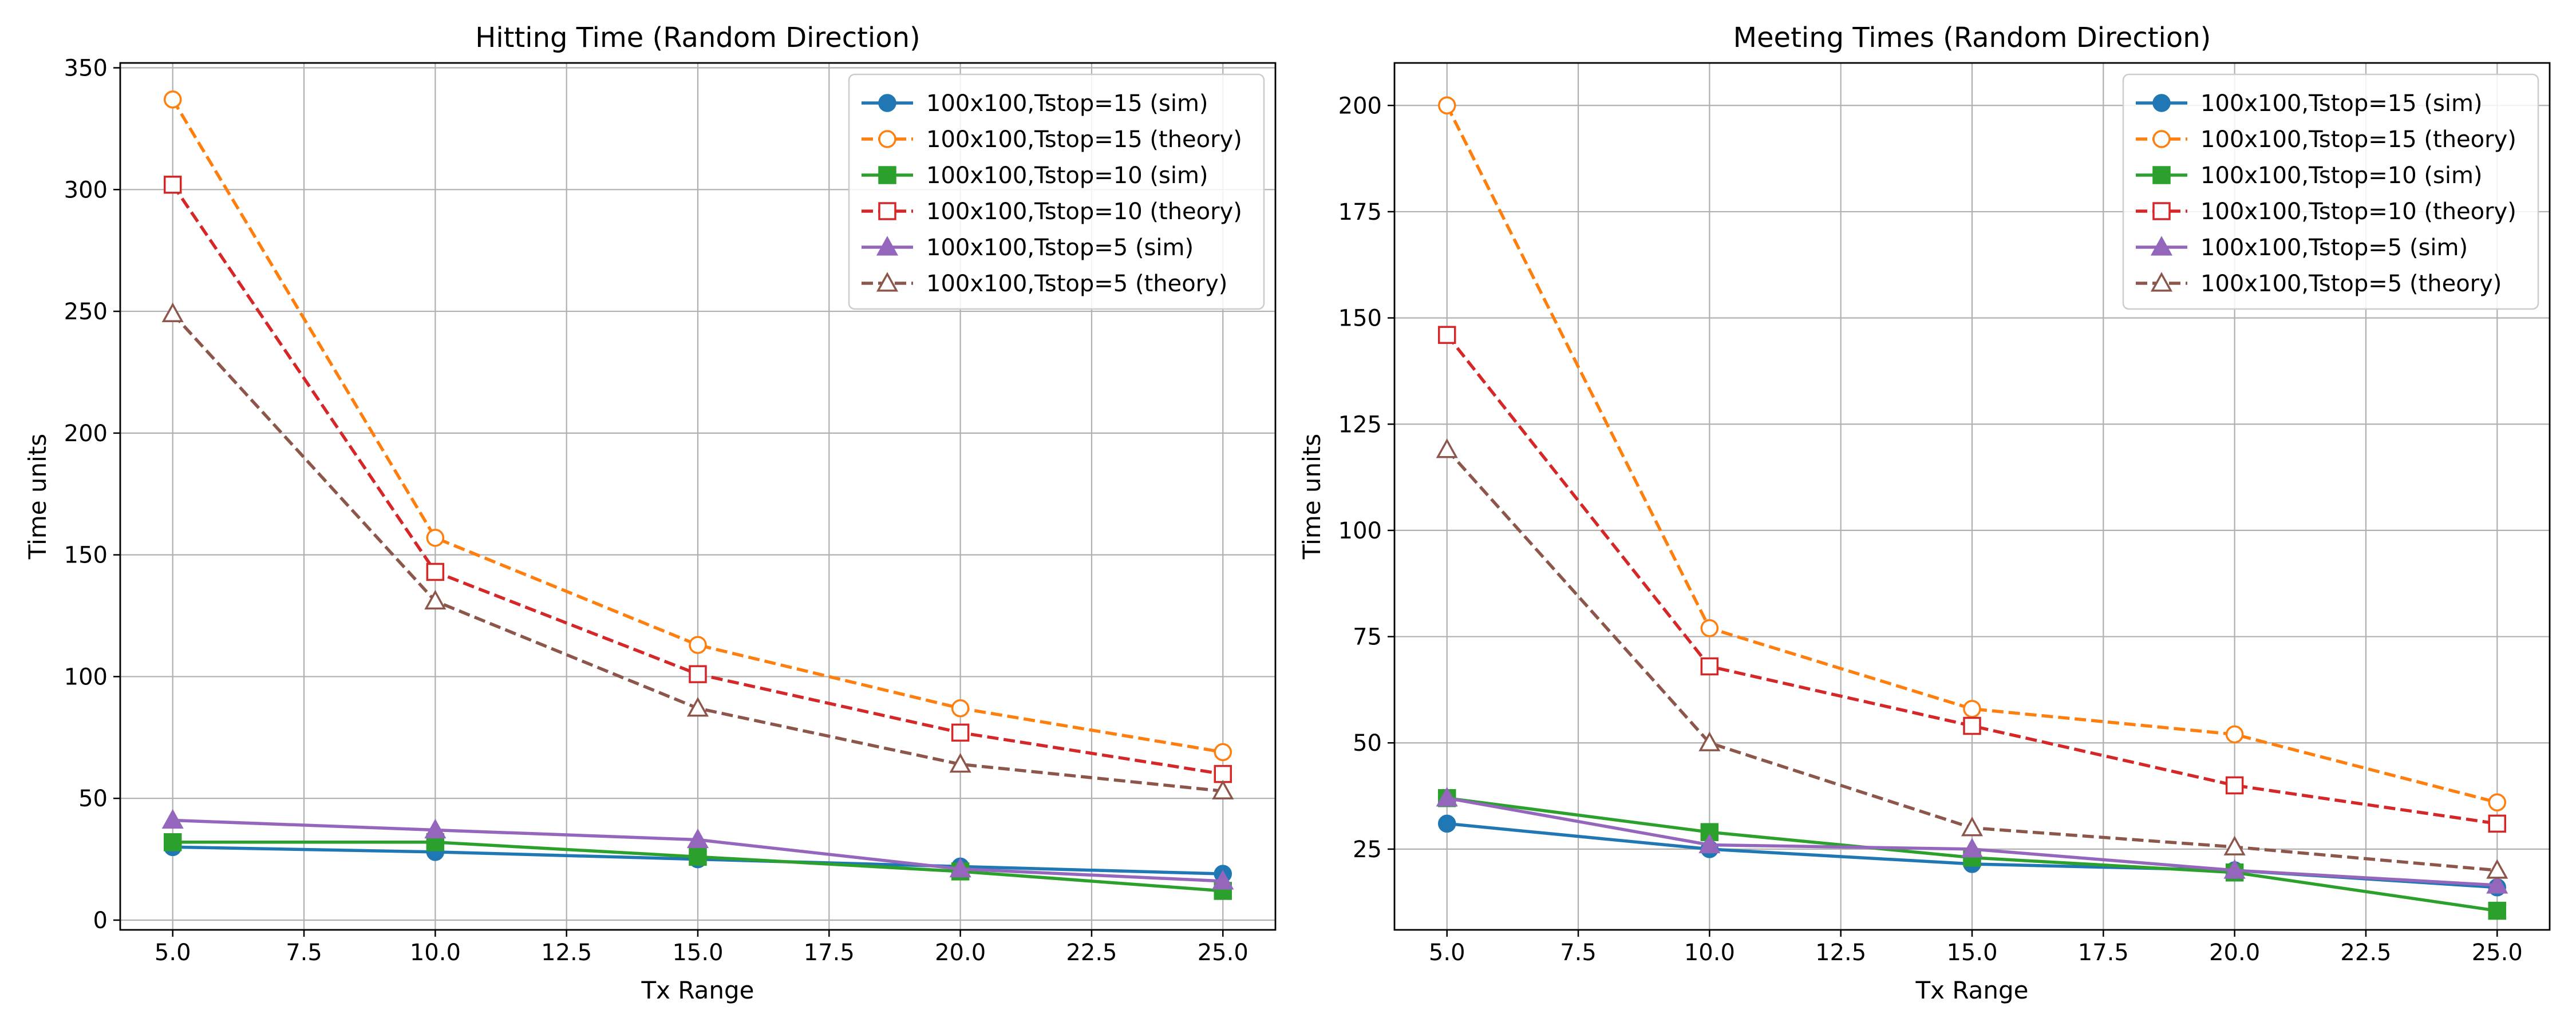  I want to click on legend-label: 100x100,Tstop=15 (theory), so click(2358, 139).